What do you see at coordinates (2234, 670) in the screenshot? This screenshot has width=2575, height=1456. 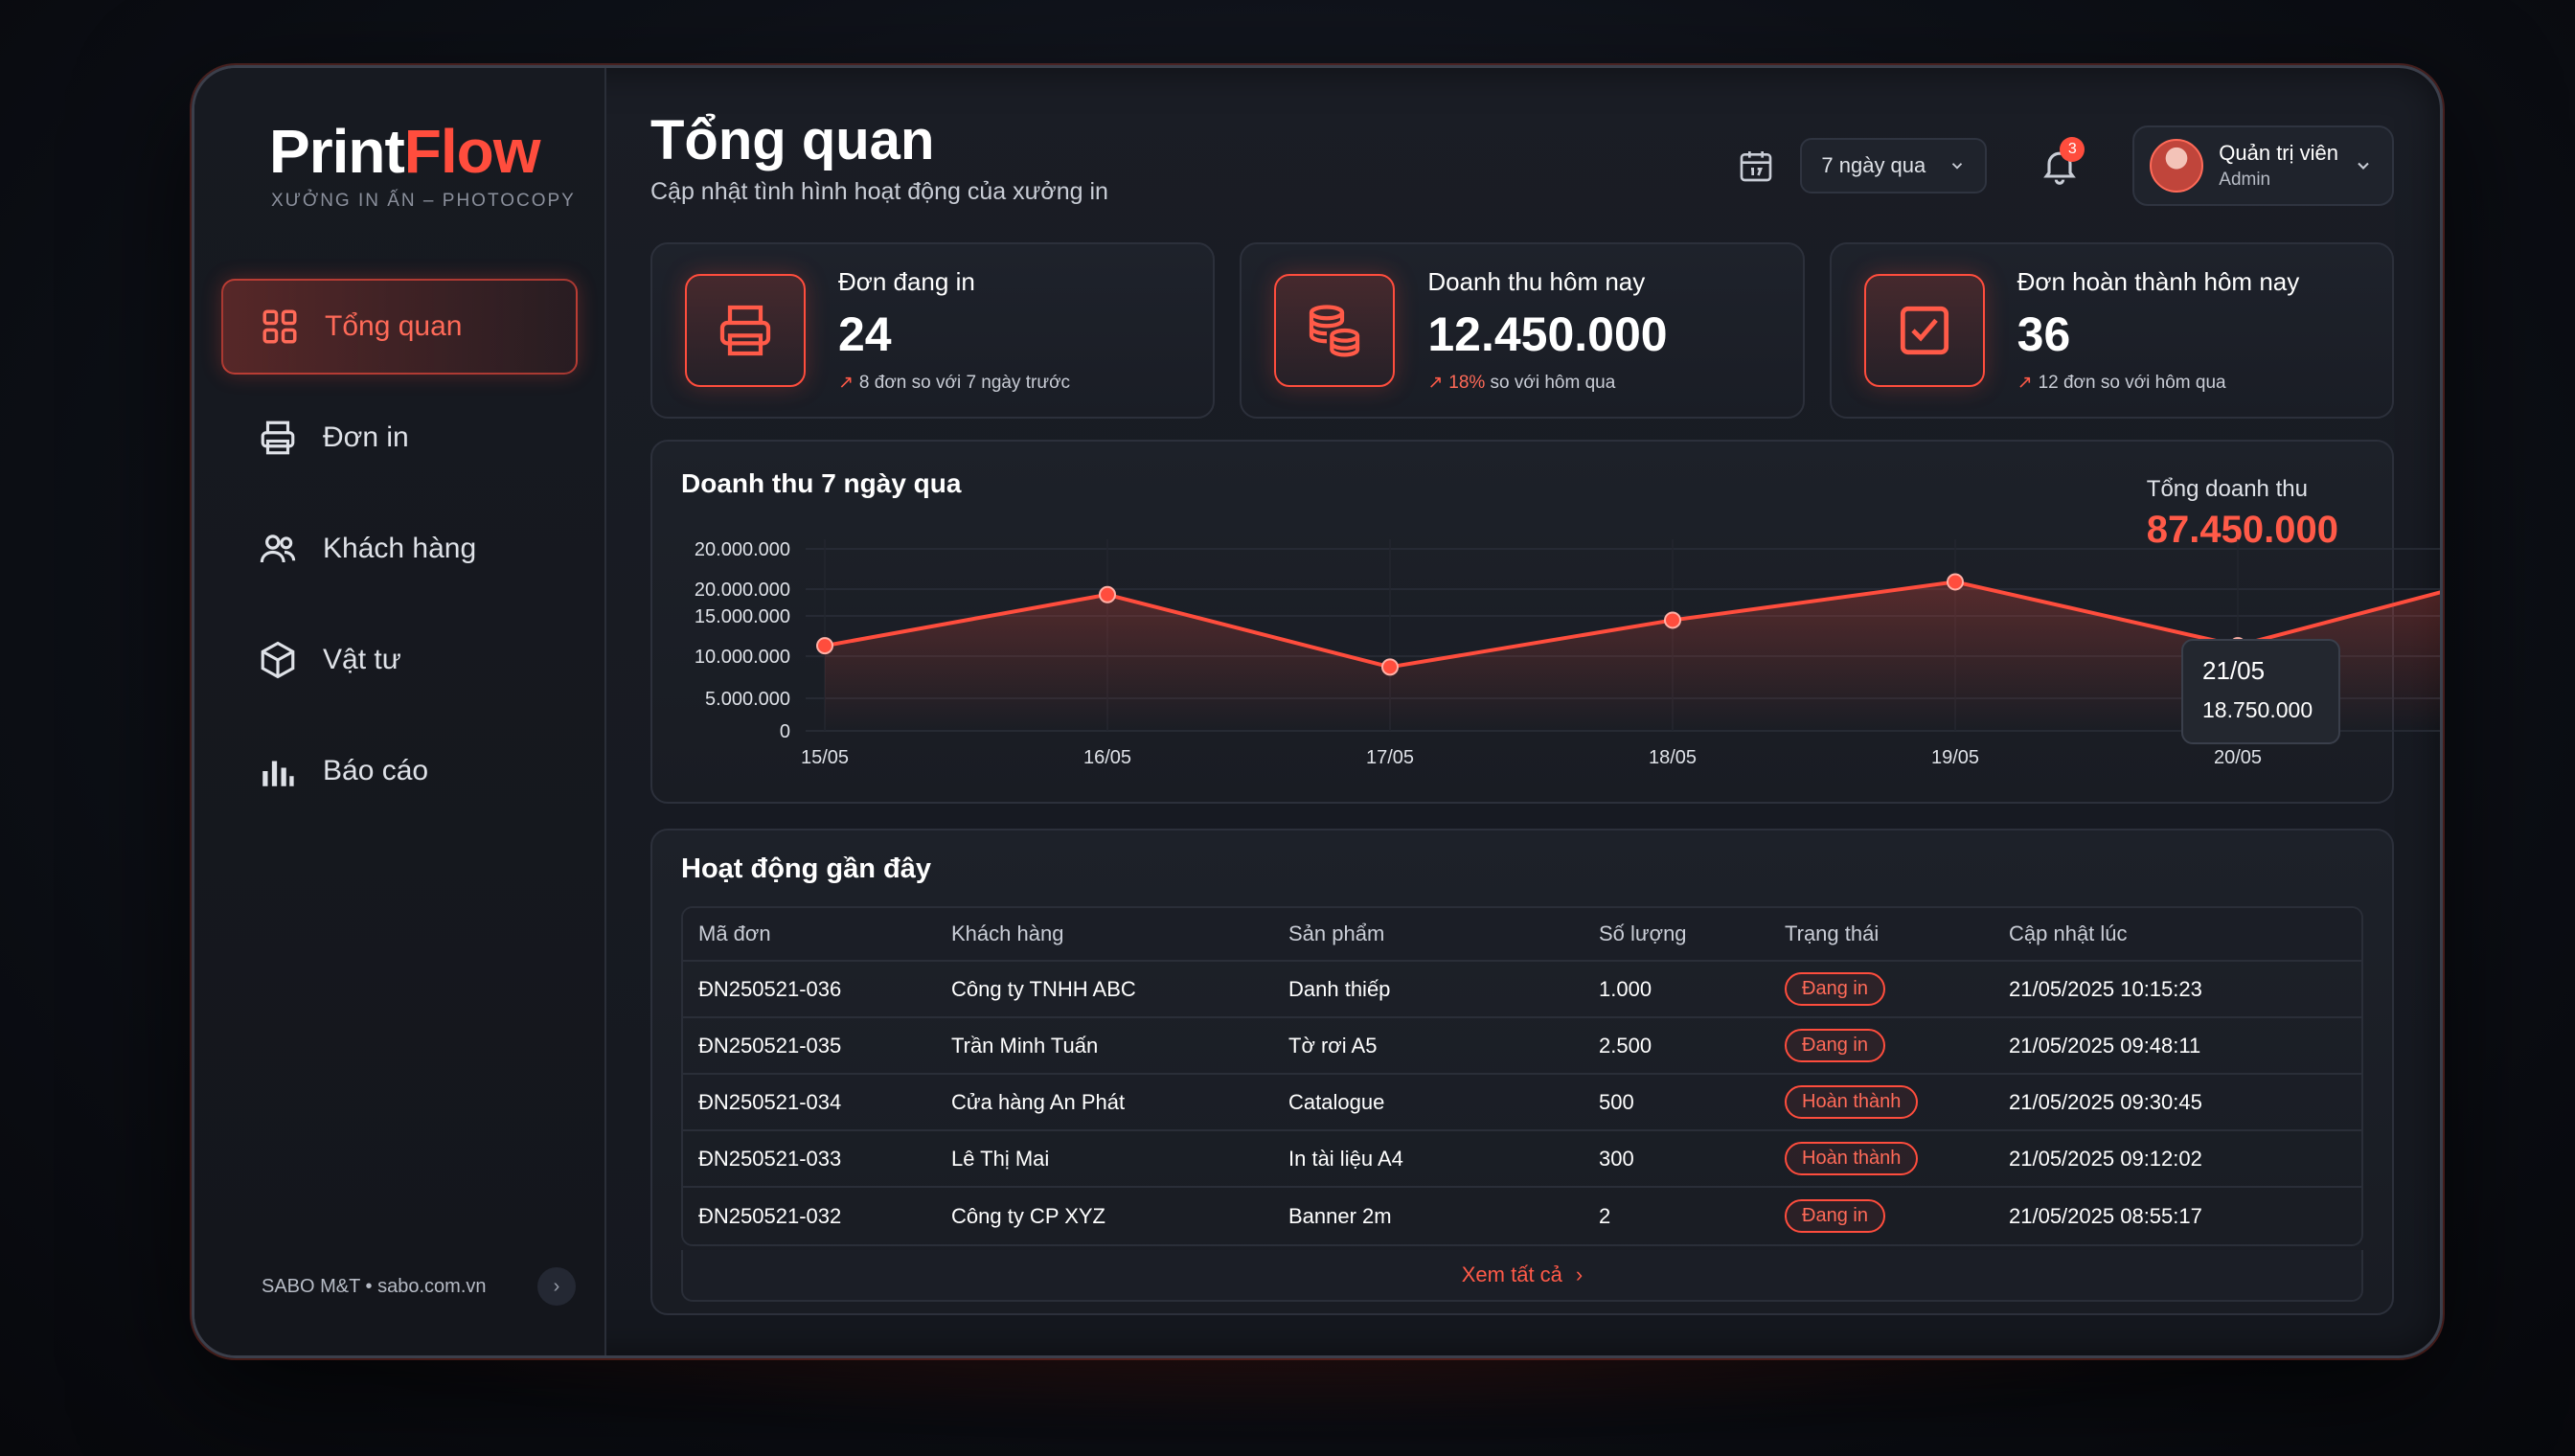 I see `tooltip-date: 21/05` at bounding box center [2234, 670].